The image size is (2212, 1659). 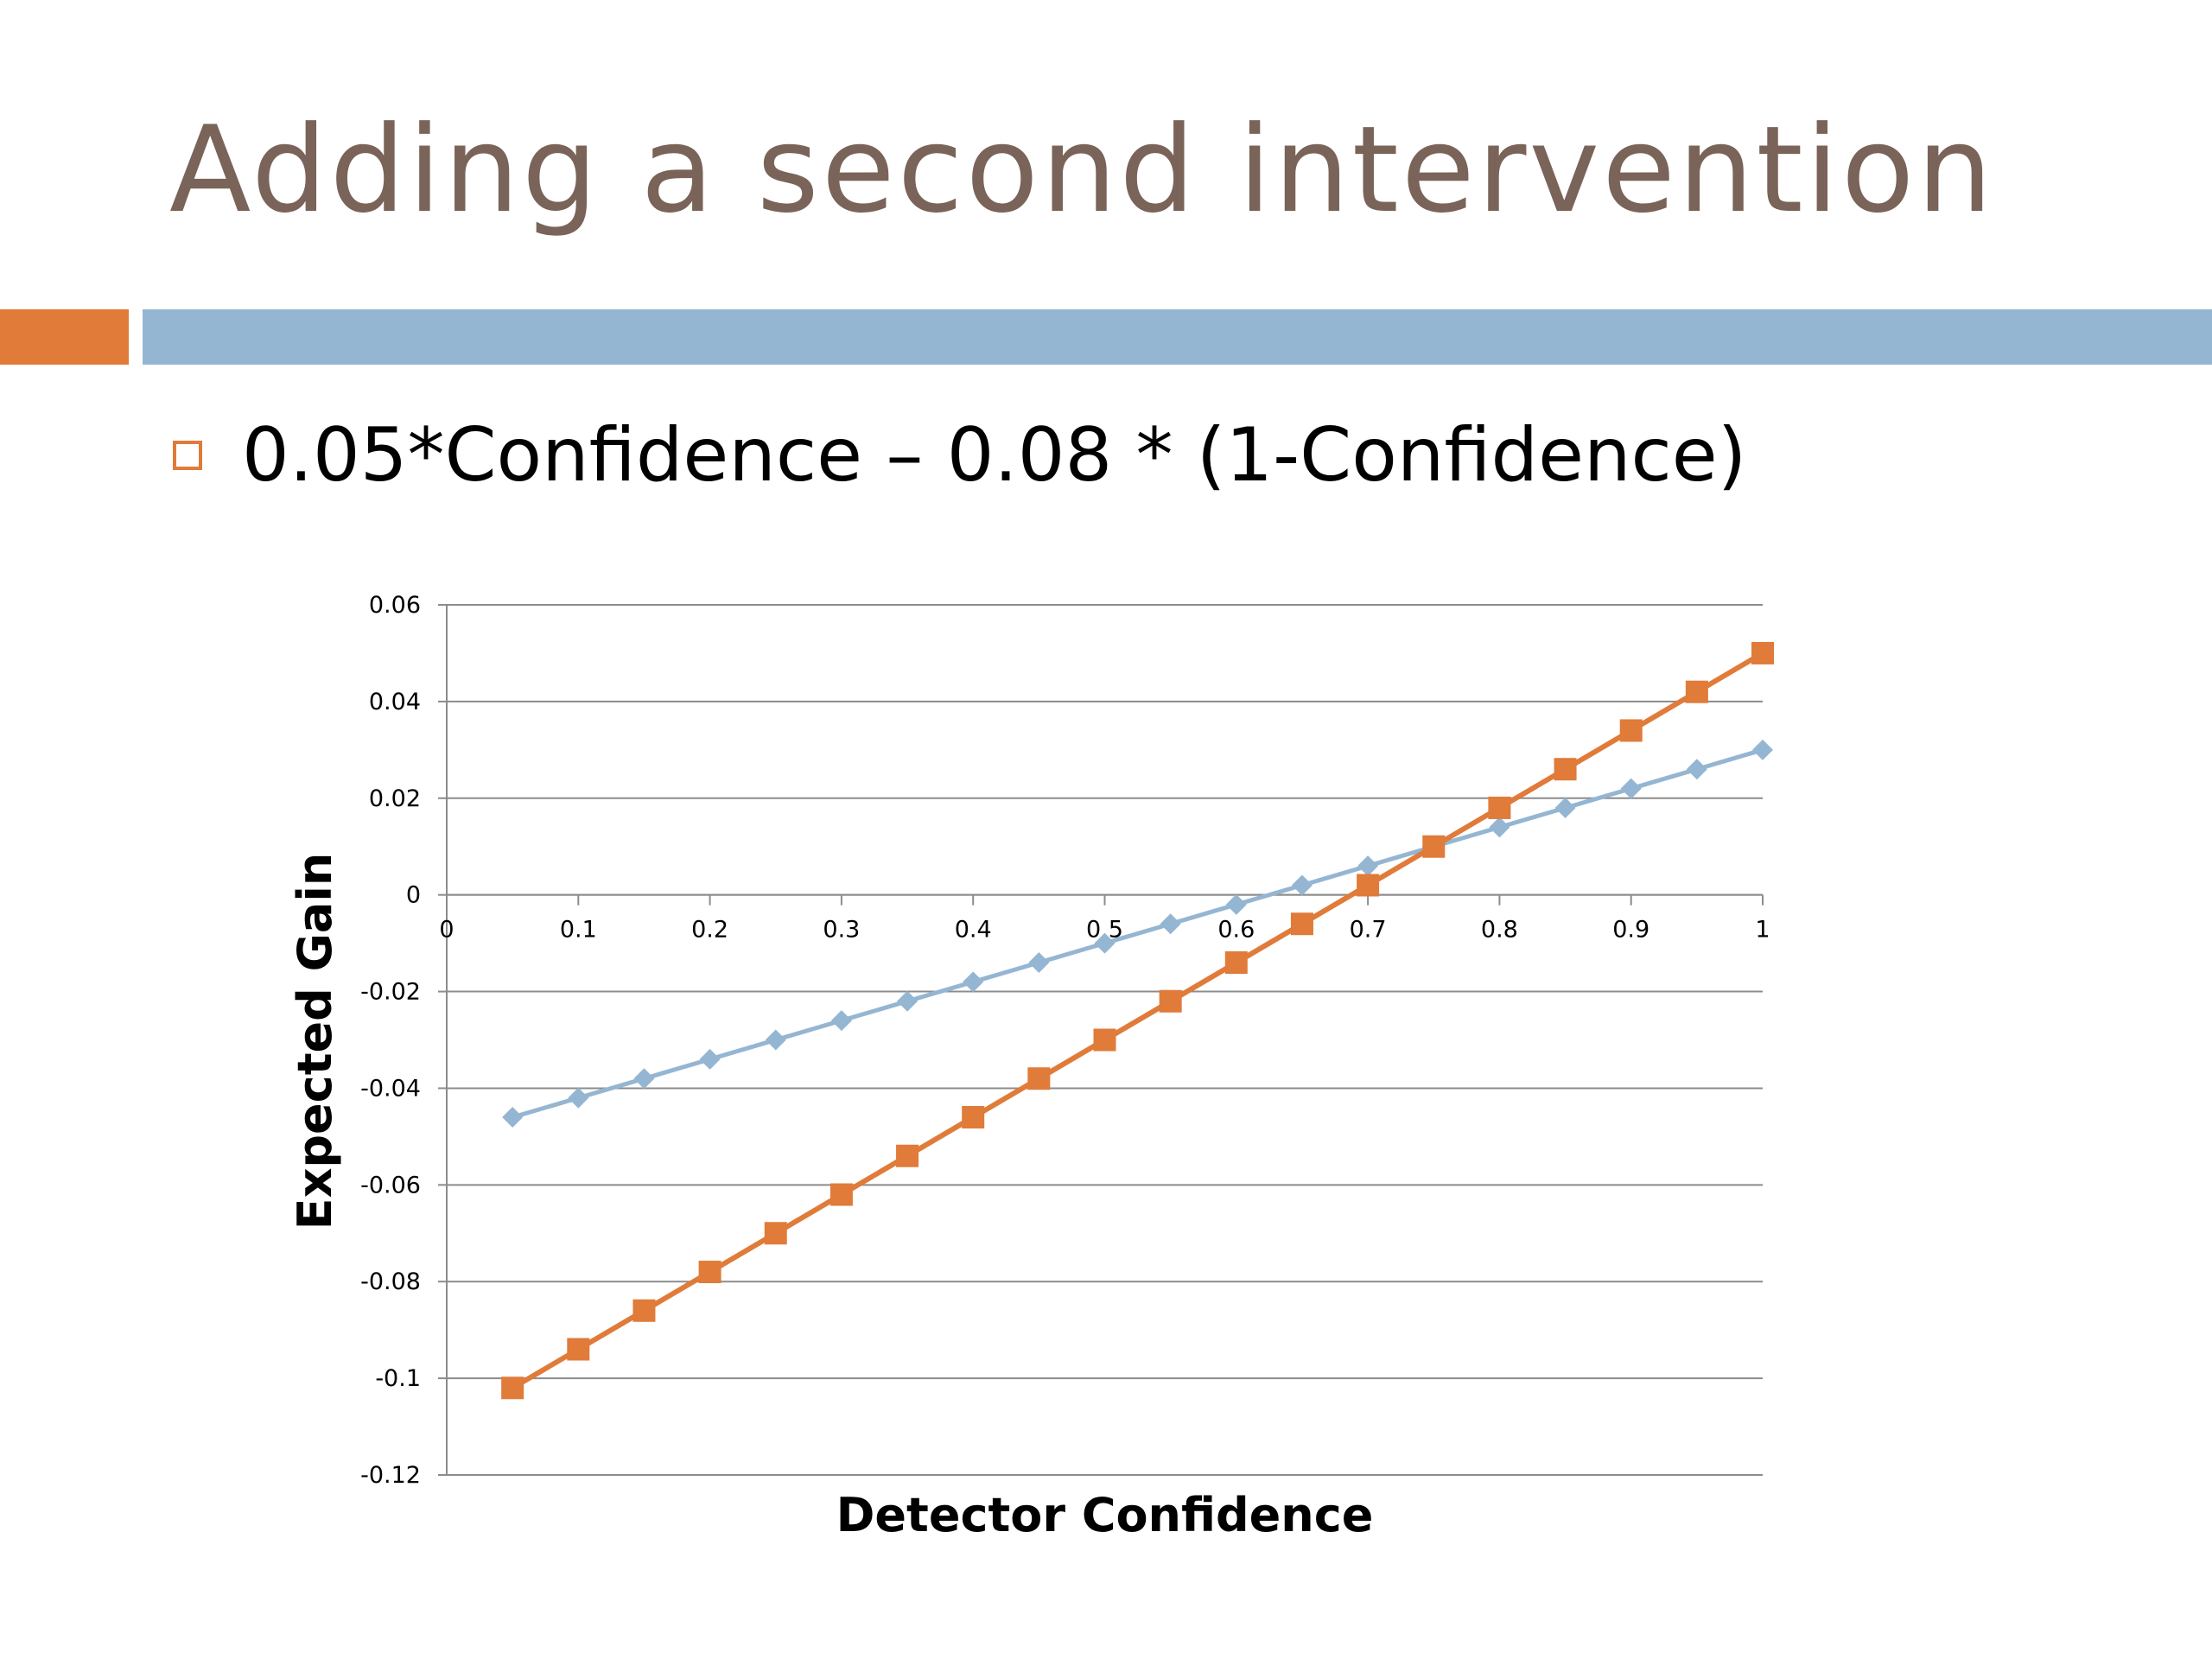 What do you see at coordinates (390, 1088) in the screenshot?
I see `y-tick-label: -0.04` at bounding box center [390, 1088].